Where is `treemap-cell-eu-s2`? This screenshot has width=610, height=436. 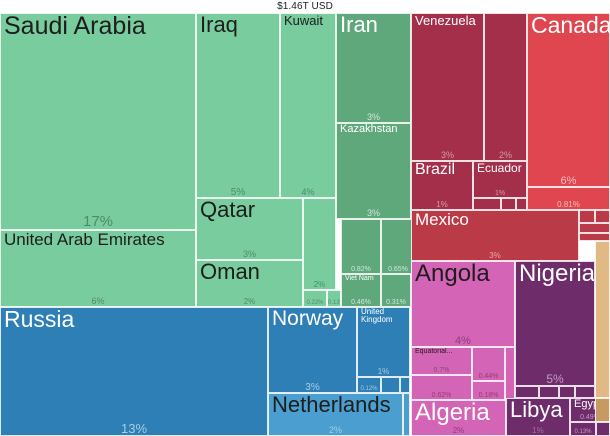
treemap-cell-eu-s2 is located at coordinates (405, 385).